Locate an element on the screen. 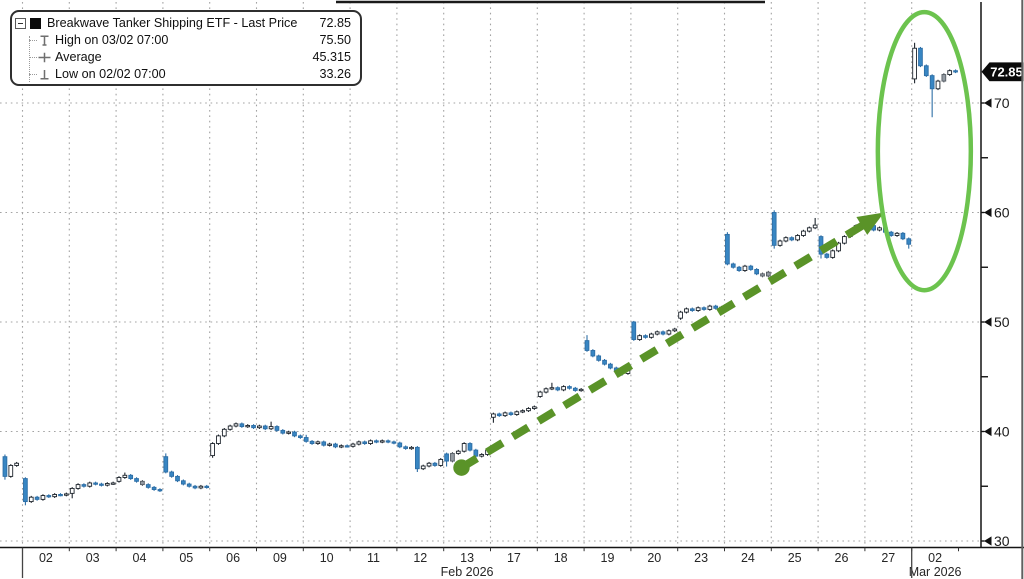 This screenshot has height=579, width=1024. svg-text: 19 is located at coordinates (608, 558).